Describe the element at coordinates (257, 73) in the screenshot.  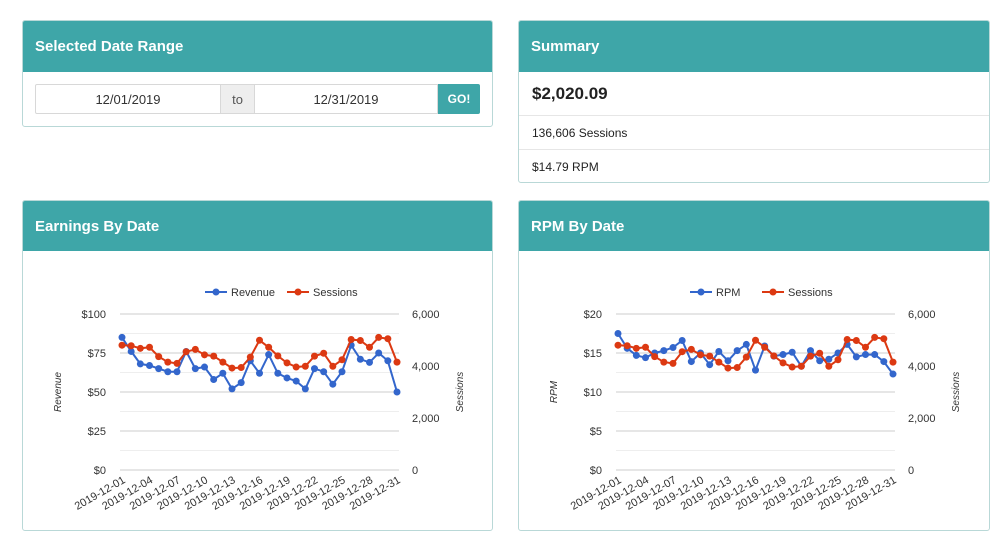
I see `date-range-panel: Selected Date Range to GO!` at that location.